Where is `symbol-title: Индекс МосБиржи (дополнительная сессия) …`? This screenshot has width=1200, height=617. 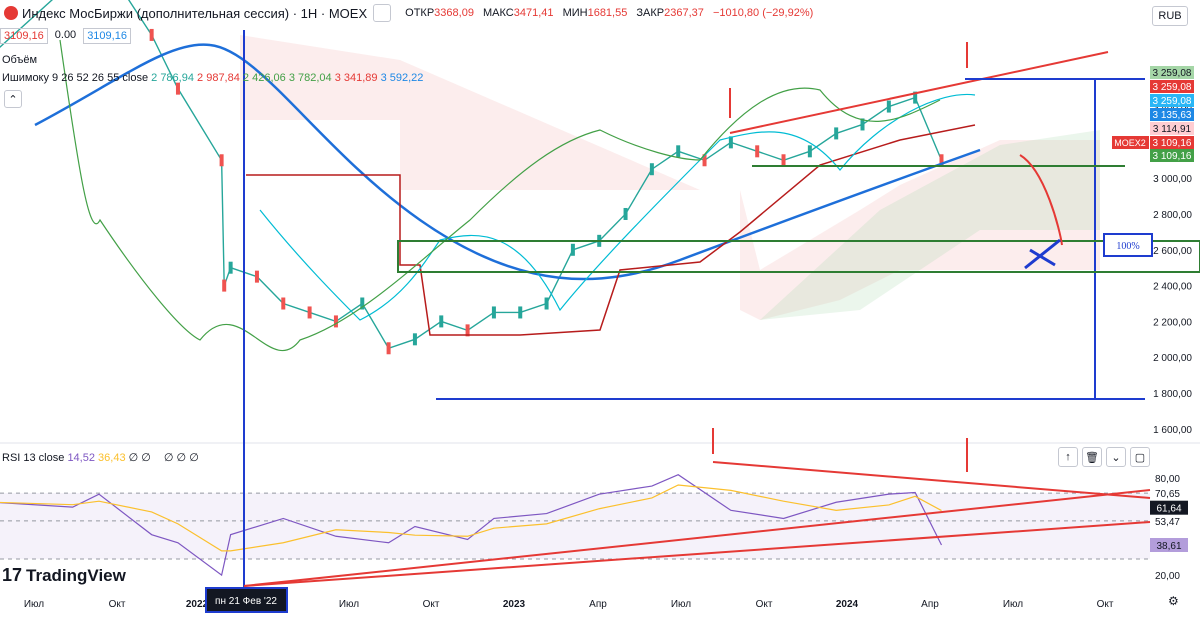
symbol-title: Индекс МосБиржи (дополнительная сессия) … is located at coordinates (195, 13).